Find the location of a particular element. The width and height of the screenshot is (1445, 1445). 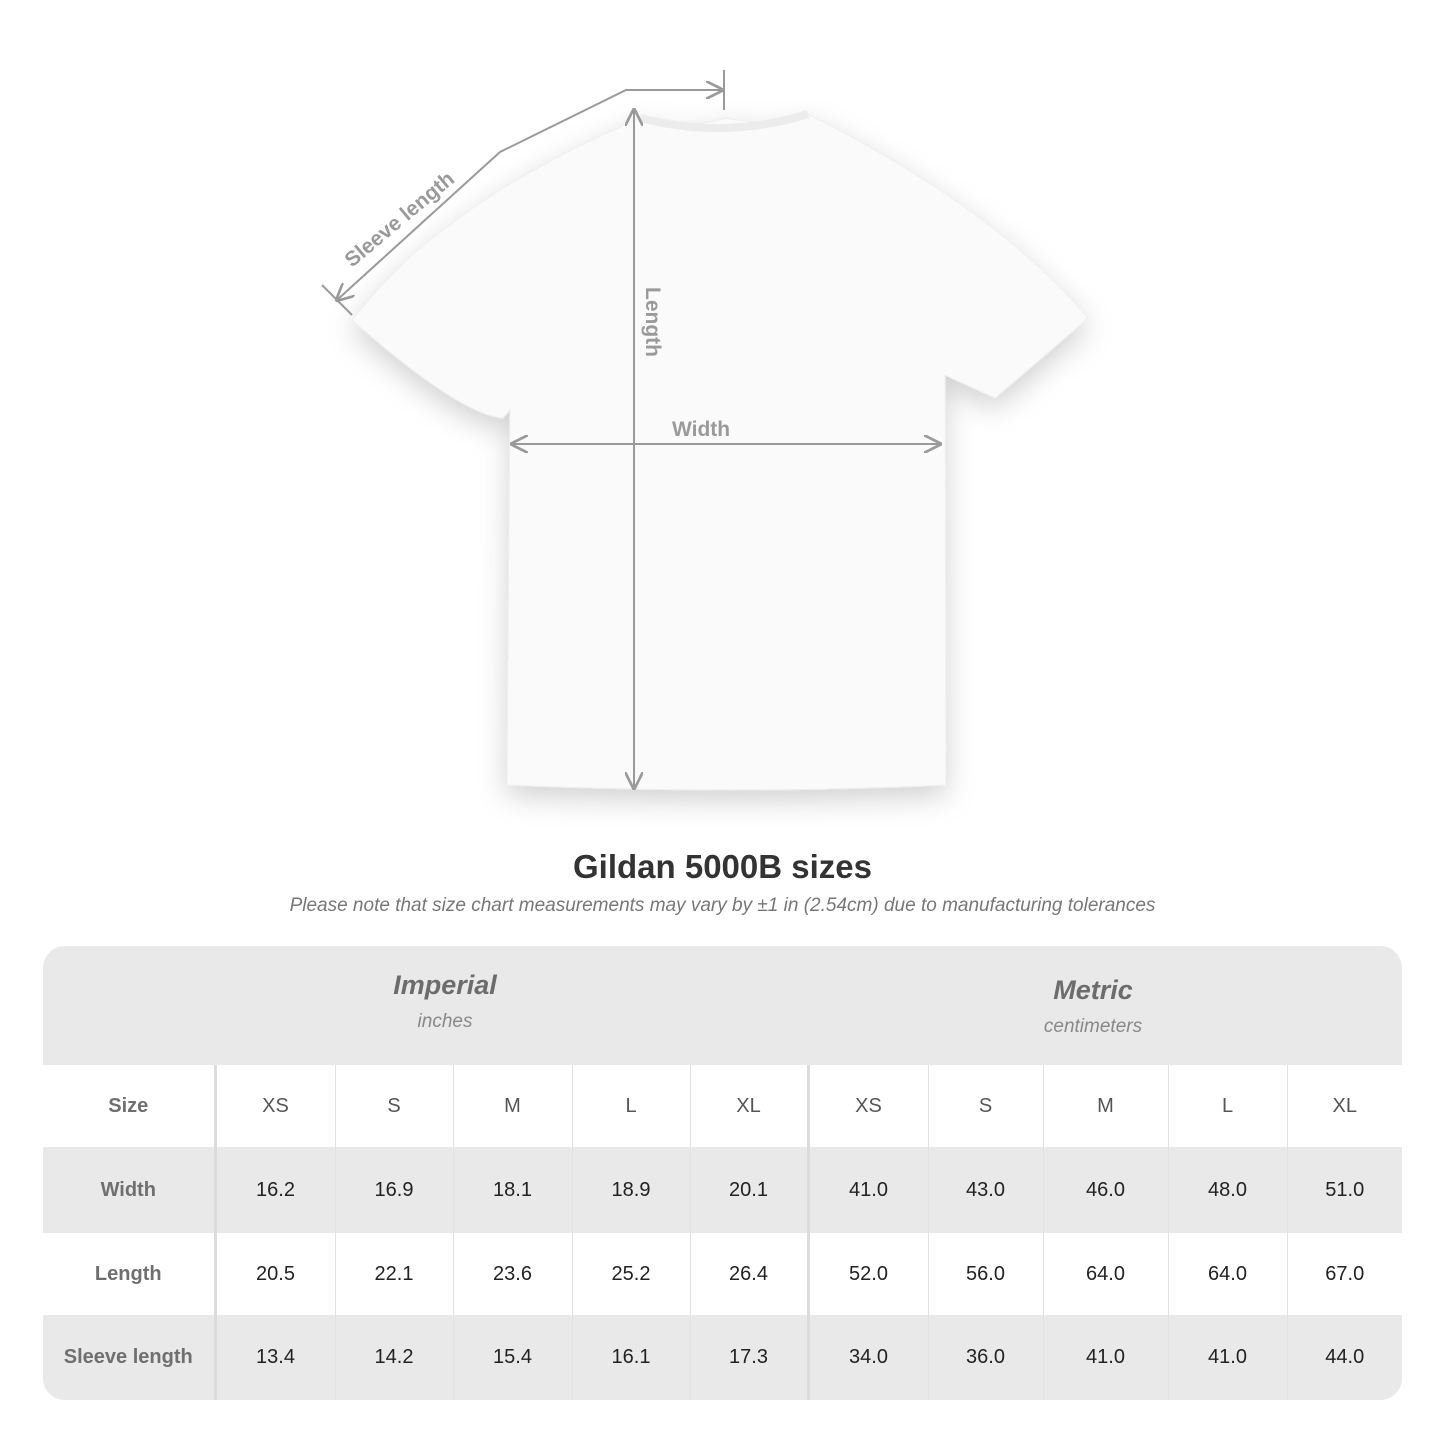

metric-cell: 67.0 is located at coordinates (1344, 1274).